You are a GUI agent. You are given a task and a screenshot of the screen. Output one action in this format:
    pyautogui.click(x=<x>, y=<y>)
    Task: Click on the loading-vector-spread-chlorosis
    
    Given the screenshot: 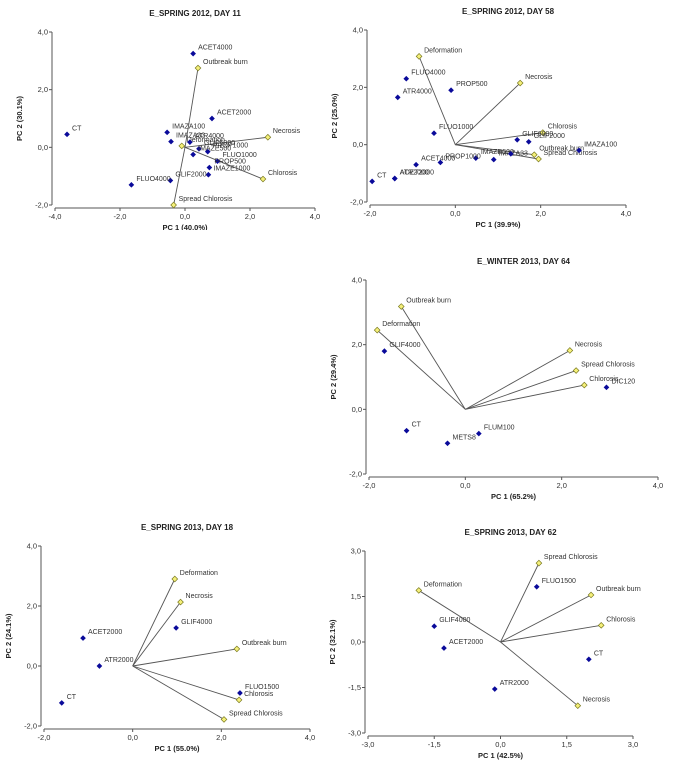 What is the action you would take?
    pyautogui.click(x=497, y=152)
    